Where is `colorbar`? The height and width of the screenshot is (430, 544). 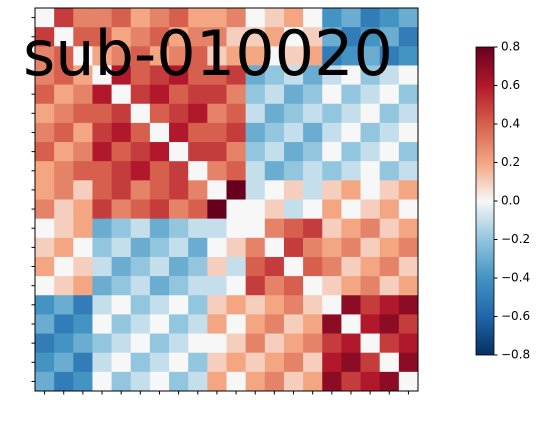
colorbar is located at coordinates (485, 201).